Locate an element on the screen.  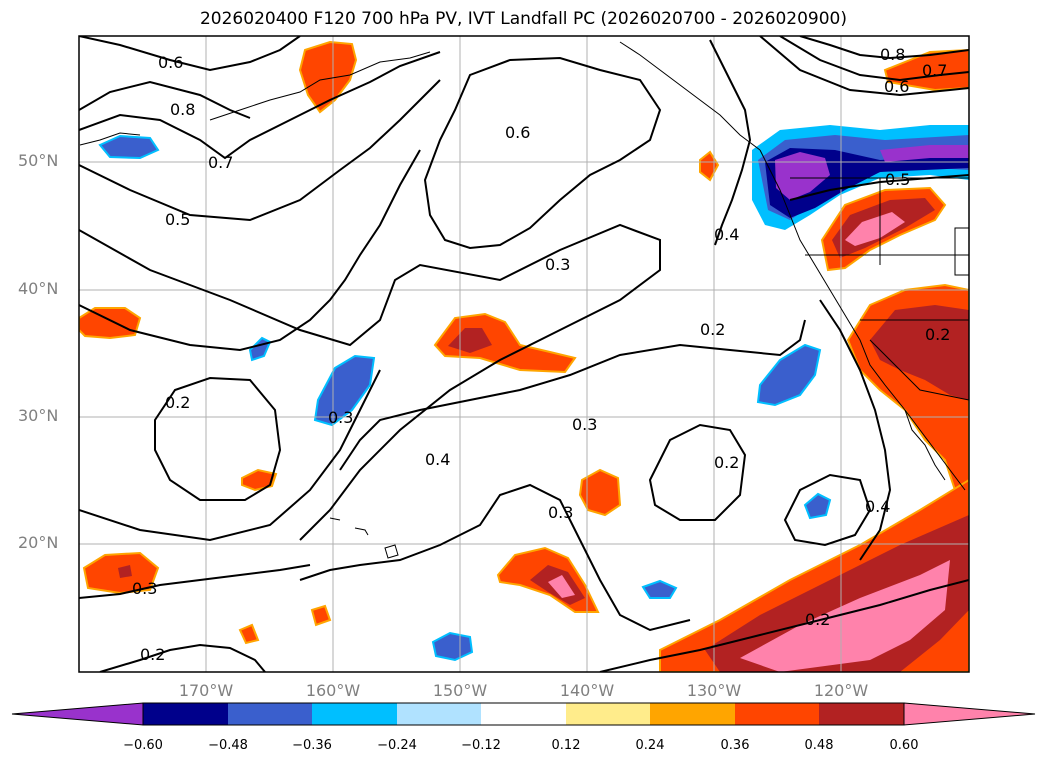
contour-0.3-main is located at coordinates (250, 250).